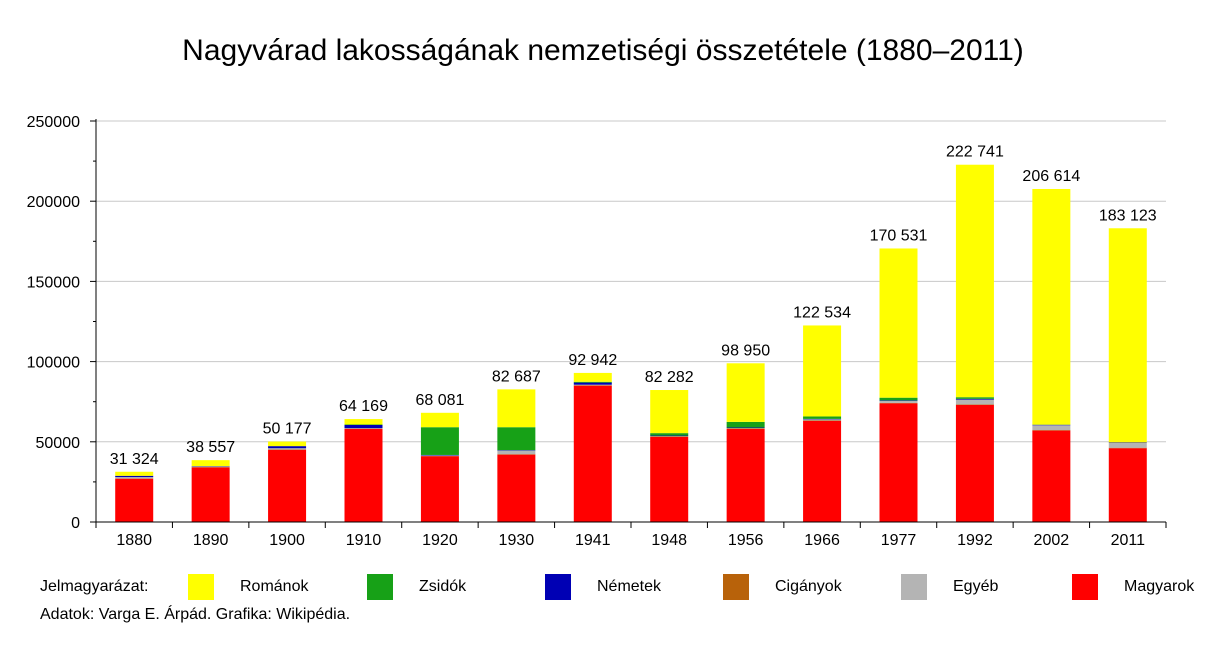  I want to click on x-tick-label: 1880, so click(134, 540).